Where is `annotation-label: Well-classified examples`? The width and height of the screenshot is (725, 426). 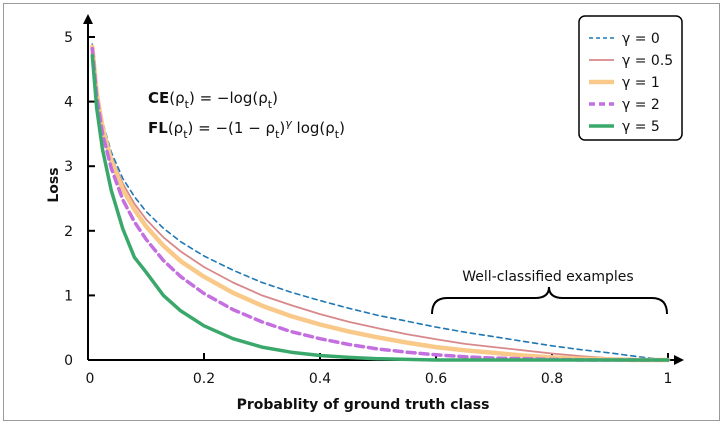 annotation-label: Well-classified examples is located at coordinates (547, 277).